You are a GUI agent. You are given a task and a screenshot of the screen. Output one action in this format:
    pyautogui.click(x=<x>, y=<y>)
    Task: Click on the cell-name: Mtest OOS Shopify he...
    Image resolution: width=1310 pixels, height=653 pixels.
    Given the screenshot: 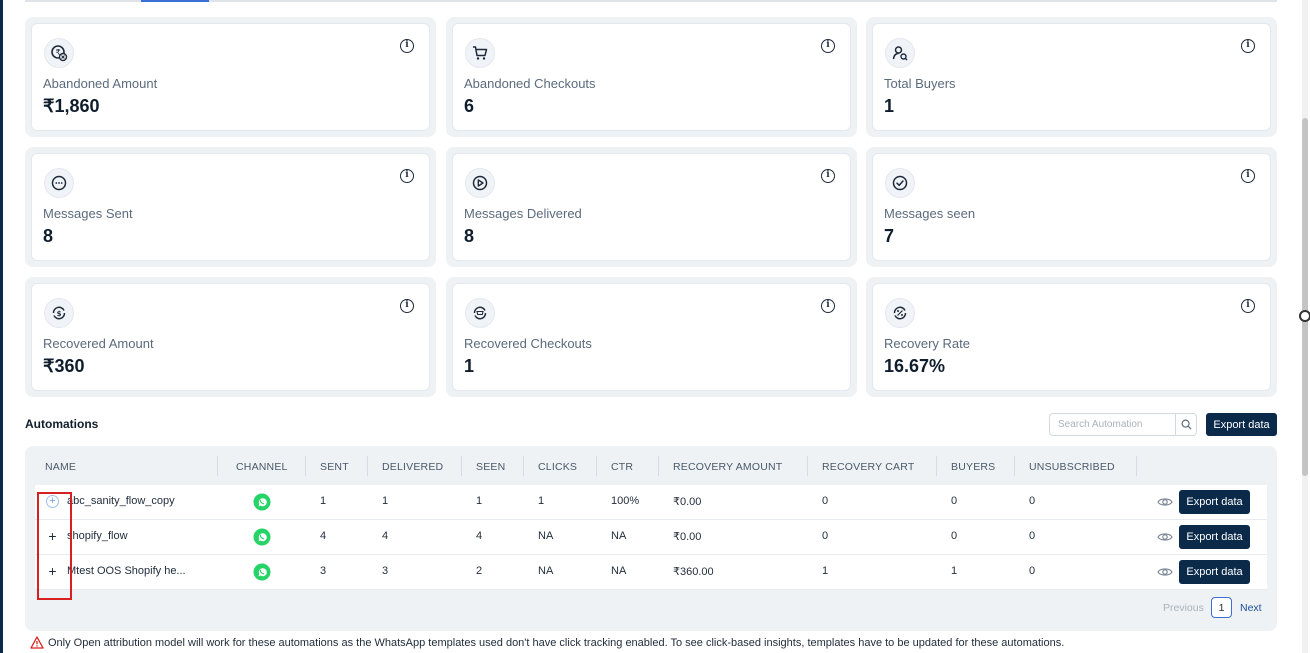 What is the action you would take?
    pyautogui.click(x=126, y=571)
    